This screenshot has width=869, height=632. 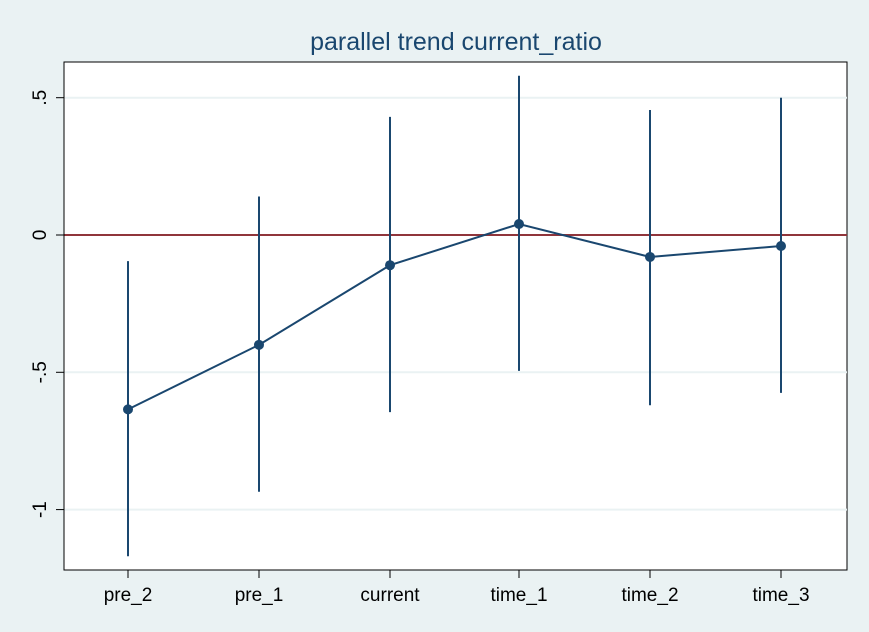 I want to click on y-tick-label: 0, so click(x=40, y=235).